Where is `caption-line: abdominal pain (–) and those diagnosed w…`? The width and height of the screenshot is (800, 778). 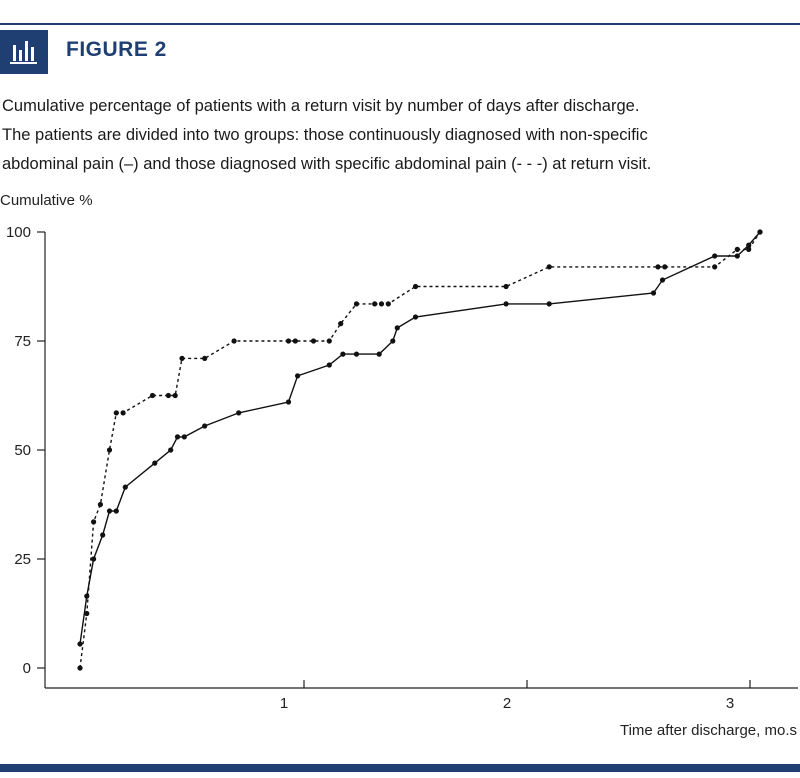
caption-line: abdominal pain (–) and those diagnosed w… is located at coordinates (327, 164).